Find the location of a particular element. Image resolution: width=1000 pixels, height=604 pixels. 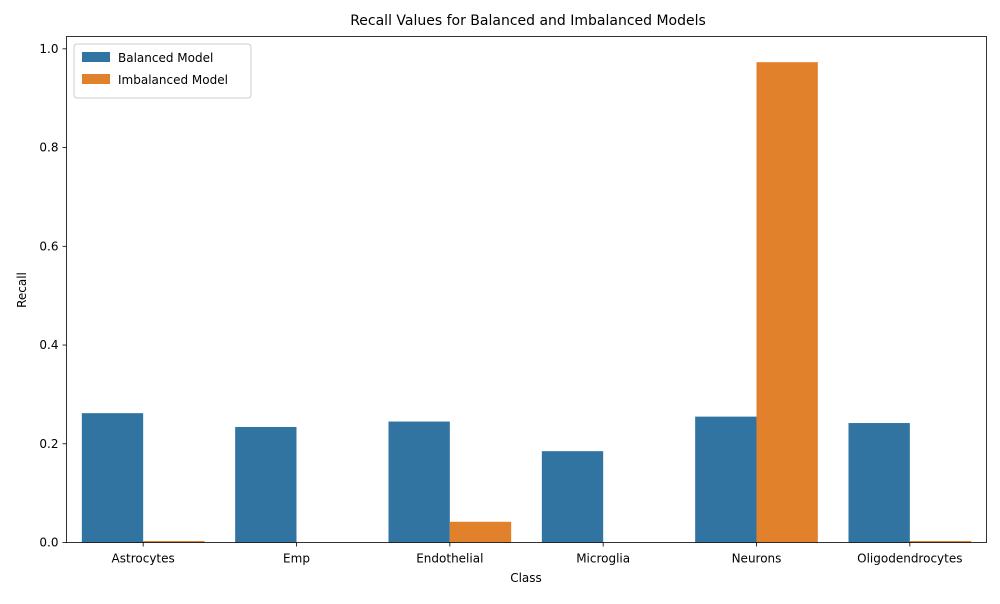

x-axis-label: Class is located at coordinates (526, 578).